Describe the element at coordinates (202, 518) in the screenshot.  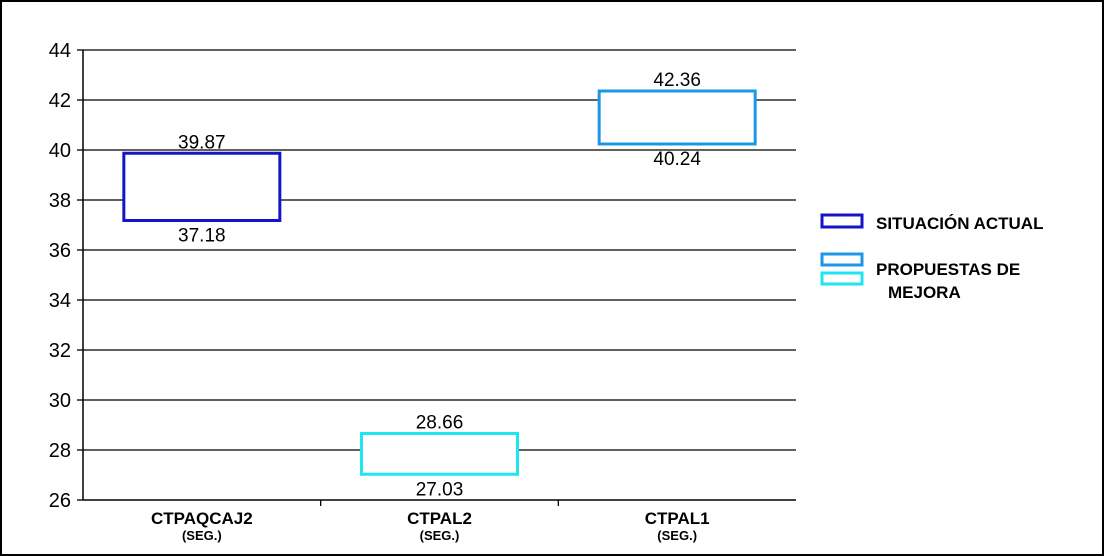
I see `category-label: CTPAQCAJ2` at that location.